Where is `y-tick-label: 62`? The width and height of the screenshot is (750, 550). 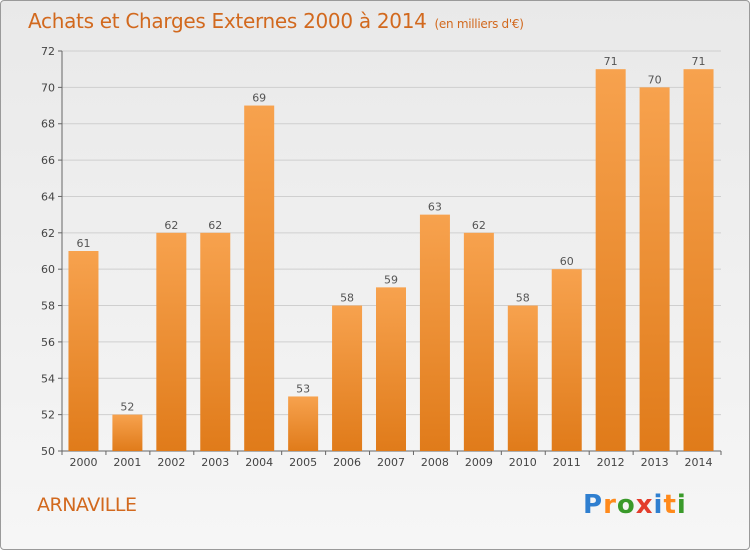 y-tick-label: 62 is located at coordinates (48, 233).